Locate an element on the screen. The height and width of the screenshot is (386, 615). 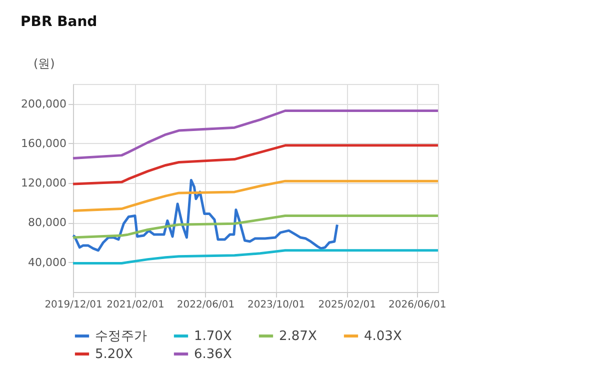
legend-label: 수정주가 is located at coordinates (121, 336).